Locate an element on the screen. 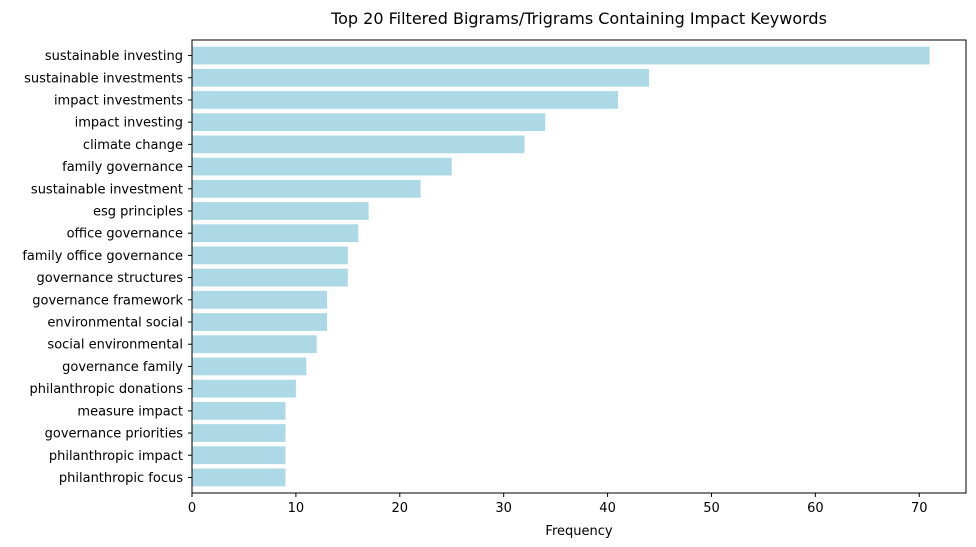 The height and width of the screenshot is (547, 976). y-tick-label: climate change is located at coordinates (133, 145).